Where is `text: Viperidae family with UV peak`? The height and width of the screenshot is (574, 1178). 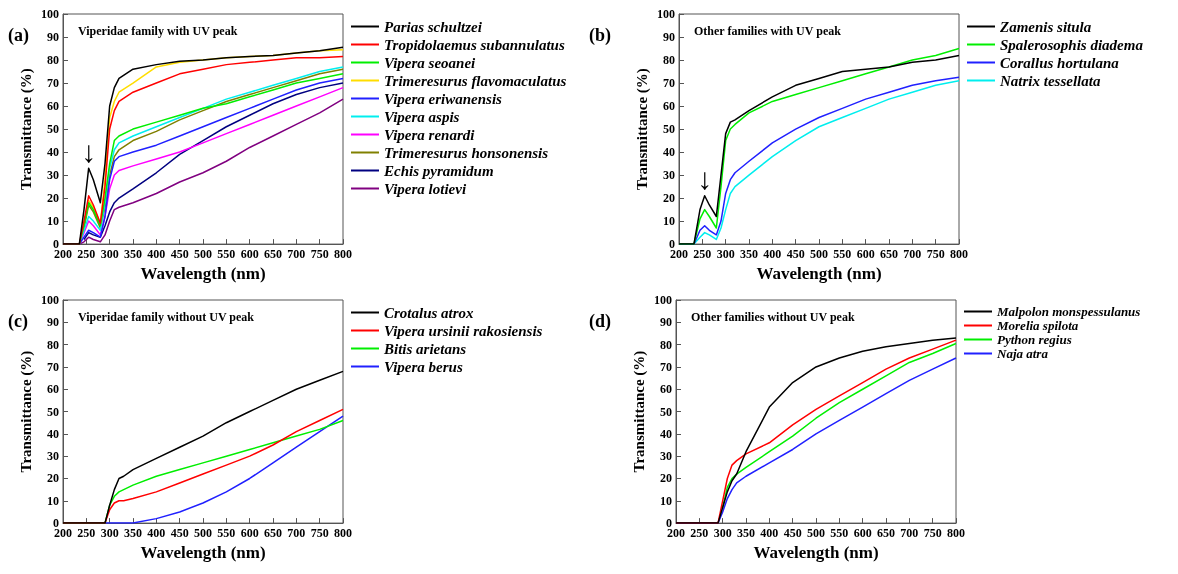 text: Viperidae family with UV peak is located at coordinates (158, 31).